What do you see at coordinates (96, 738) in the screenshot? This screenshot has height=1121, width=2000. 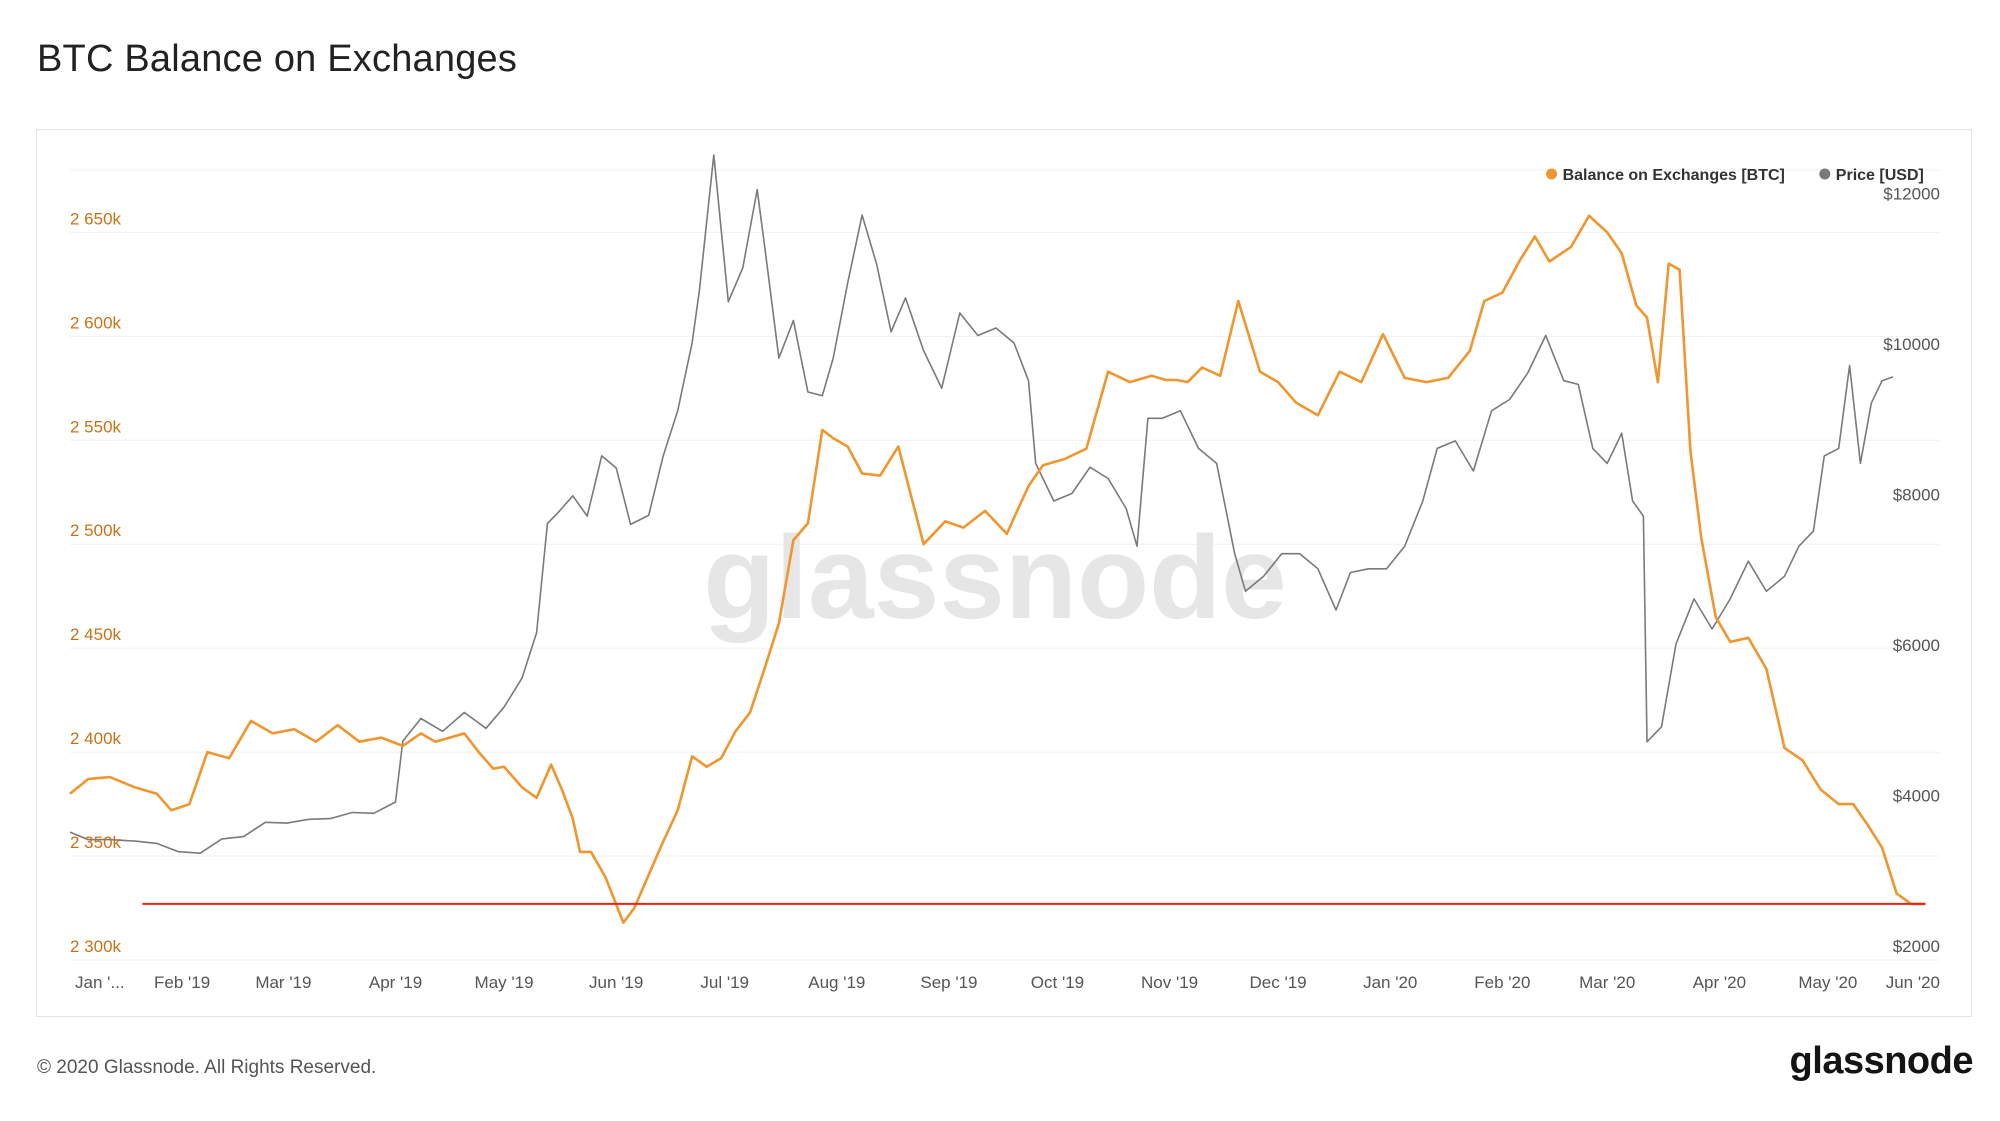 I see `left-axis-tick-label: 2 400k` at bounding box center [96, 738].